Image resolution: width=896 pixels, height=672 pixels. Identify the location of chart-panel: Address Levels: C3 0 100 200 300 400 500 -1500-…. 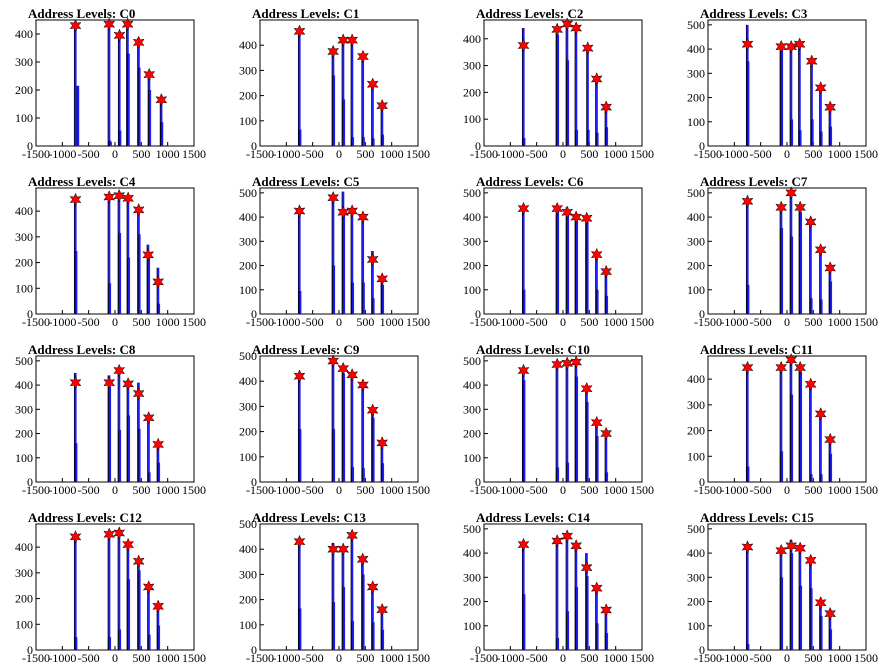
(784, 84).